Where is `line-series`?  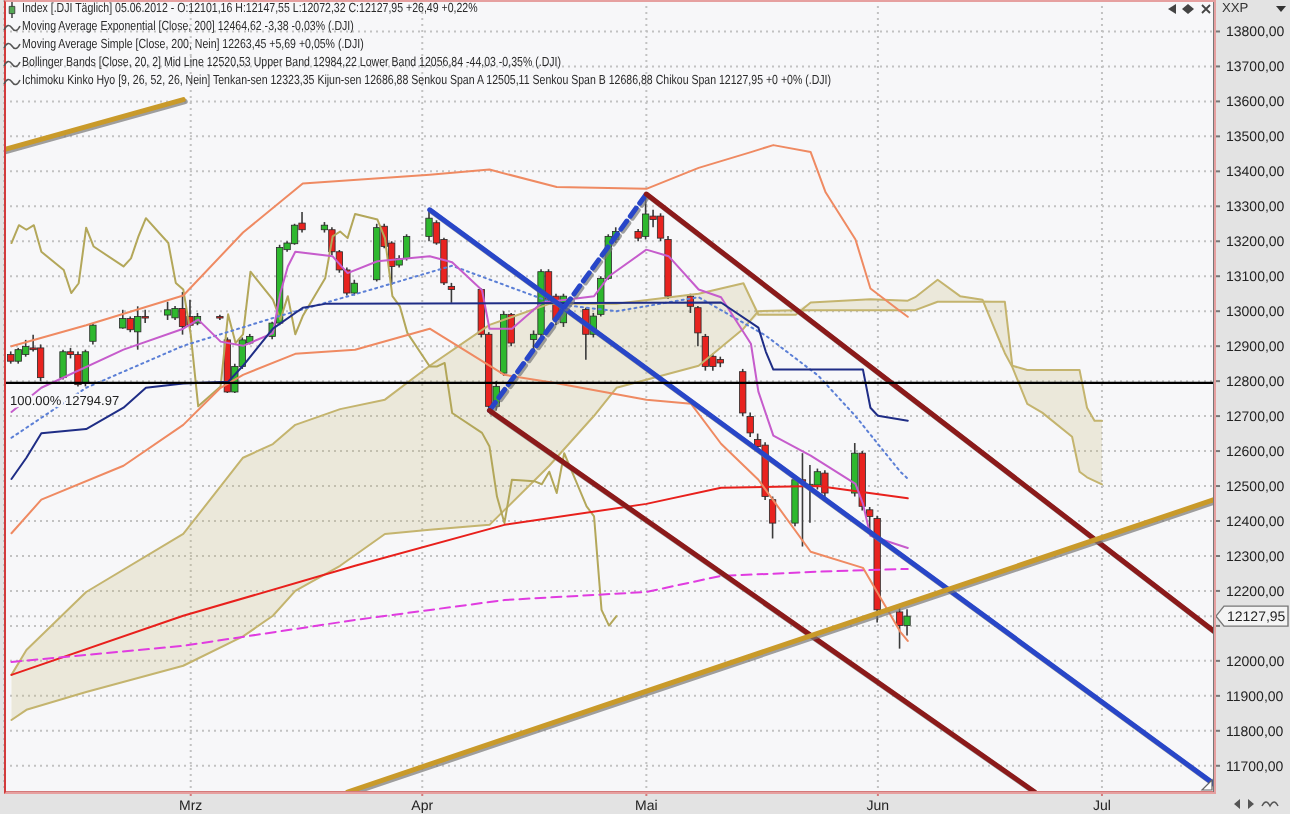
line-series is located at coordinates (459, 615).